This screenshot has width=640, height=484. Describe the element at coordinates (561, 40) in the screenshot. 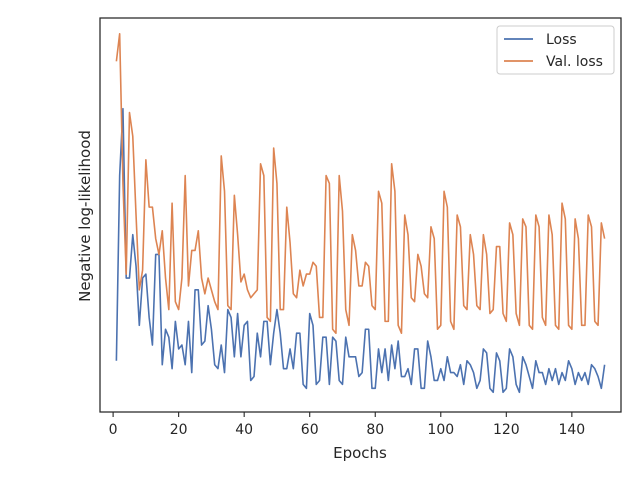

I see `legend-label-1: Loss` at that location.